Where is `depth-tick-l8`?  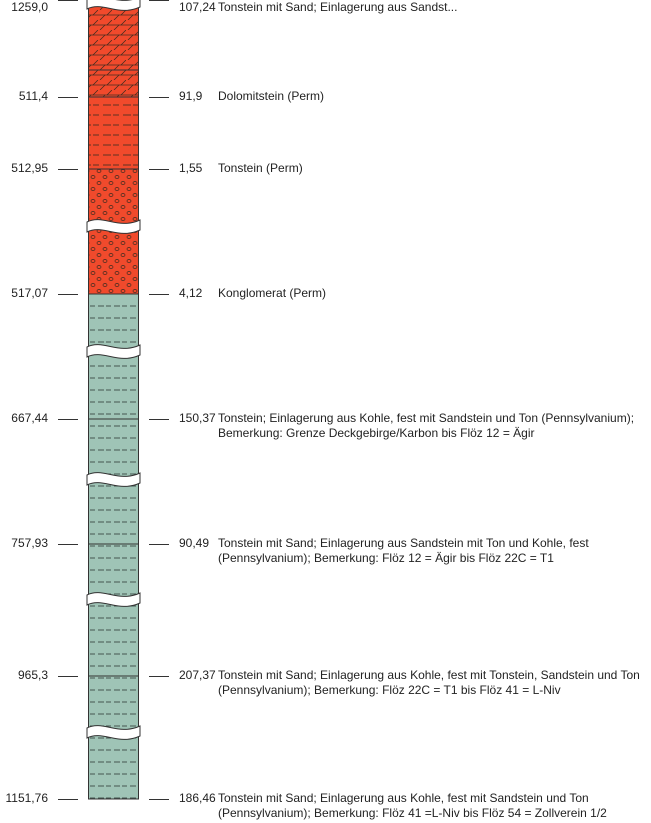
depth-tick-l8 is located at coordinates (68, 0).